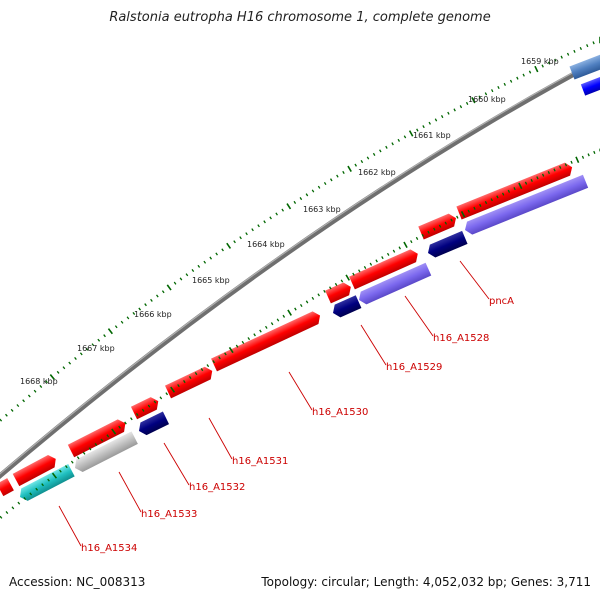  Describe the element at coordinates (540, 61) in the screenshot. I see `kbp-label: 1659 kbp` at that location.